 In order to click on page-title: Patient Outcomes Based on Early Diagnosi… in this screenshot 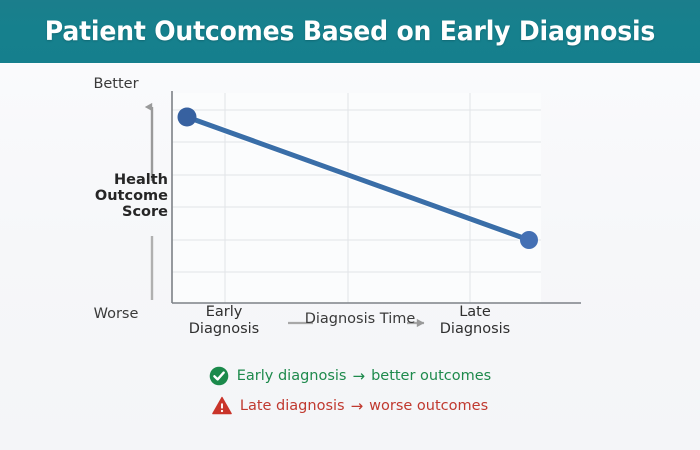, I will do `click(350, 31)`.